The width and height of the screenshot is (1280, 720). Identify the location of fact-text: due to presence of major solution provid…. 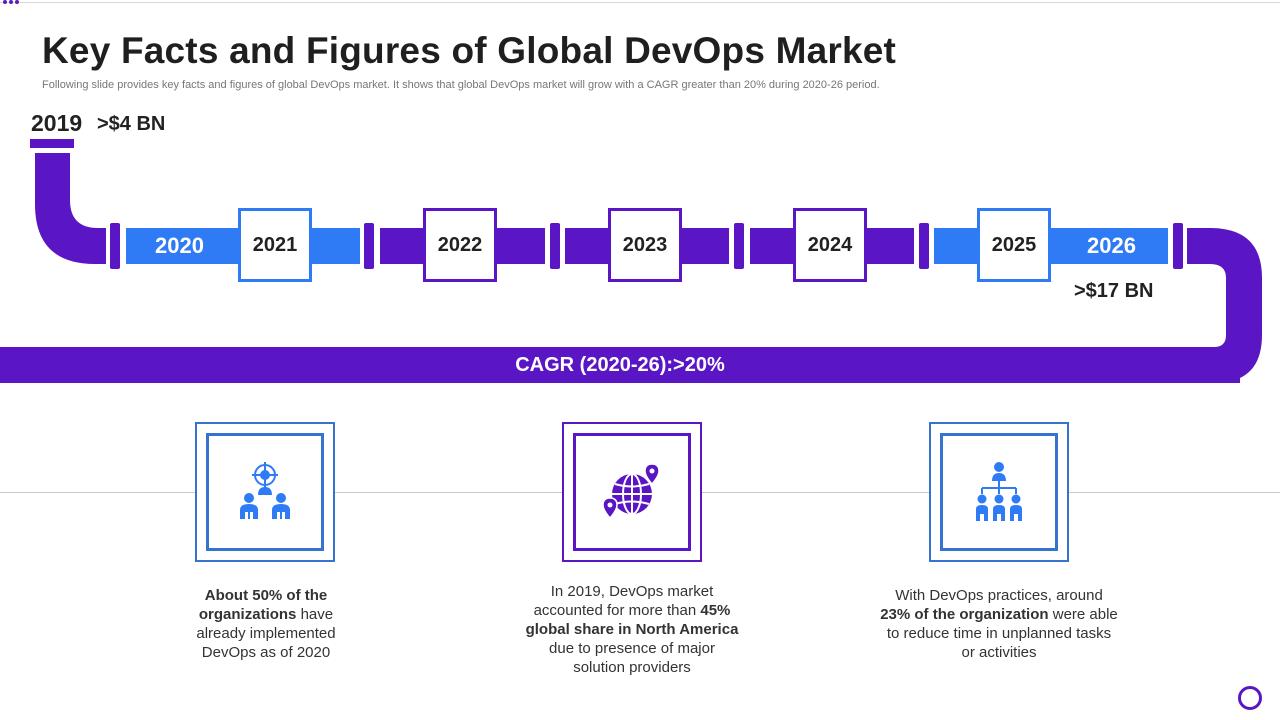
(632, 658).